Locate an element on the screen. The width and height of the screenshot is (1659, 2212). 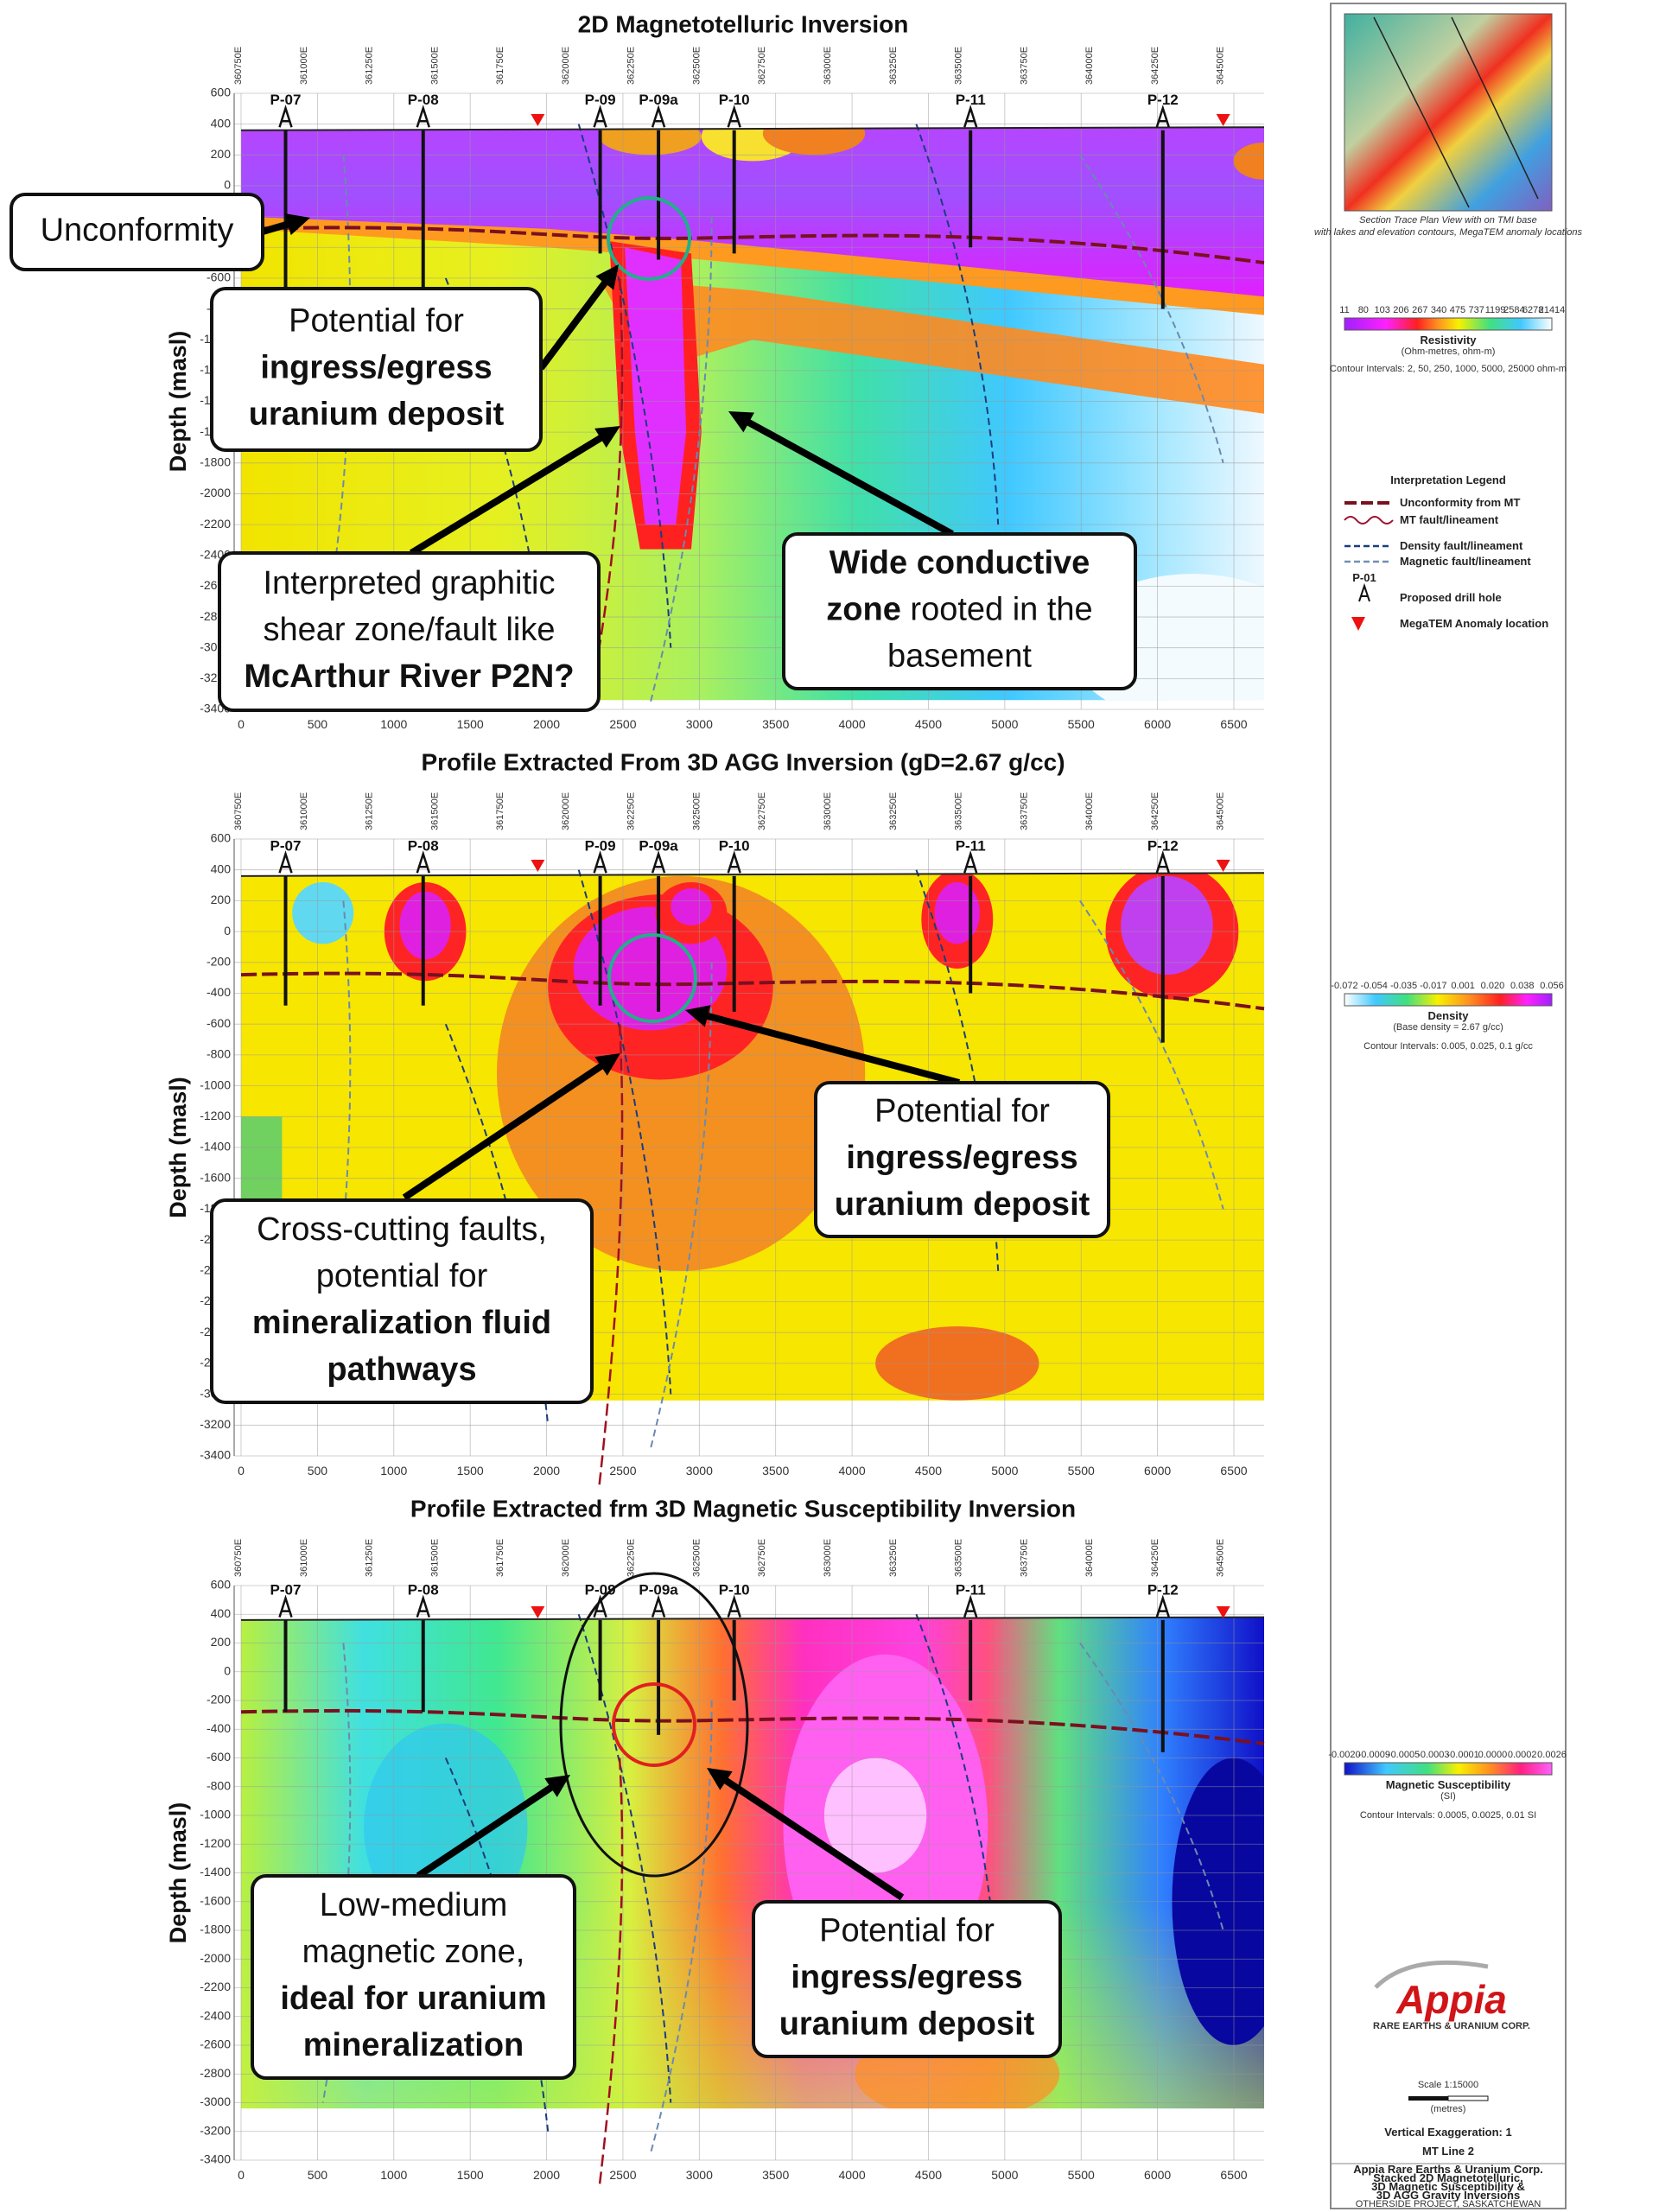
y-tick-label: -1400 is located at coordinates (215, 1147).